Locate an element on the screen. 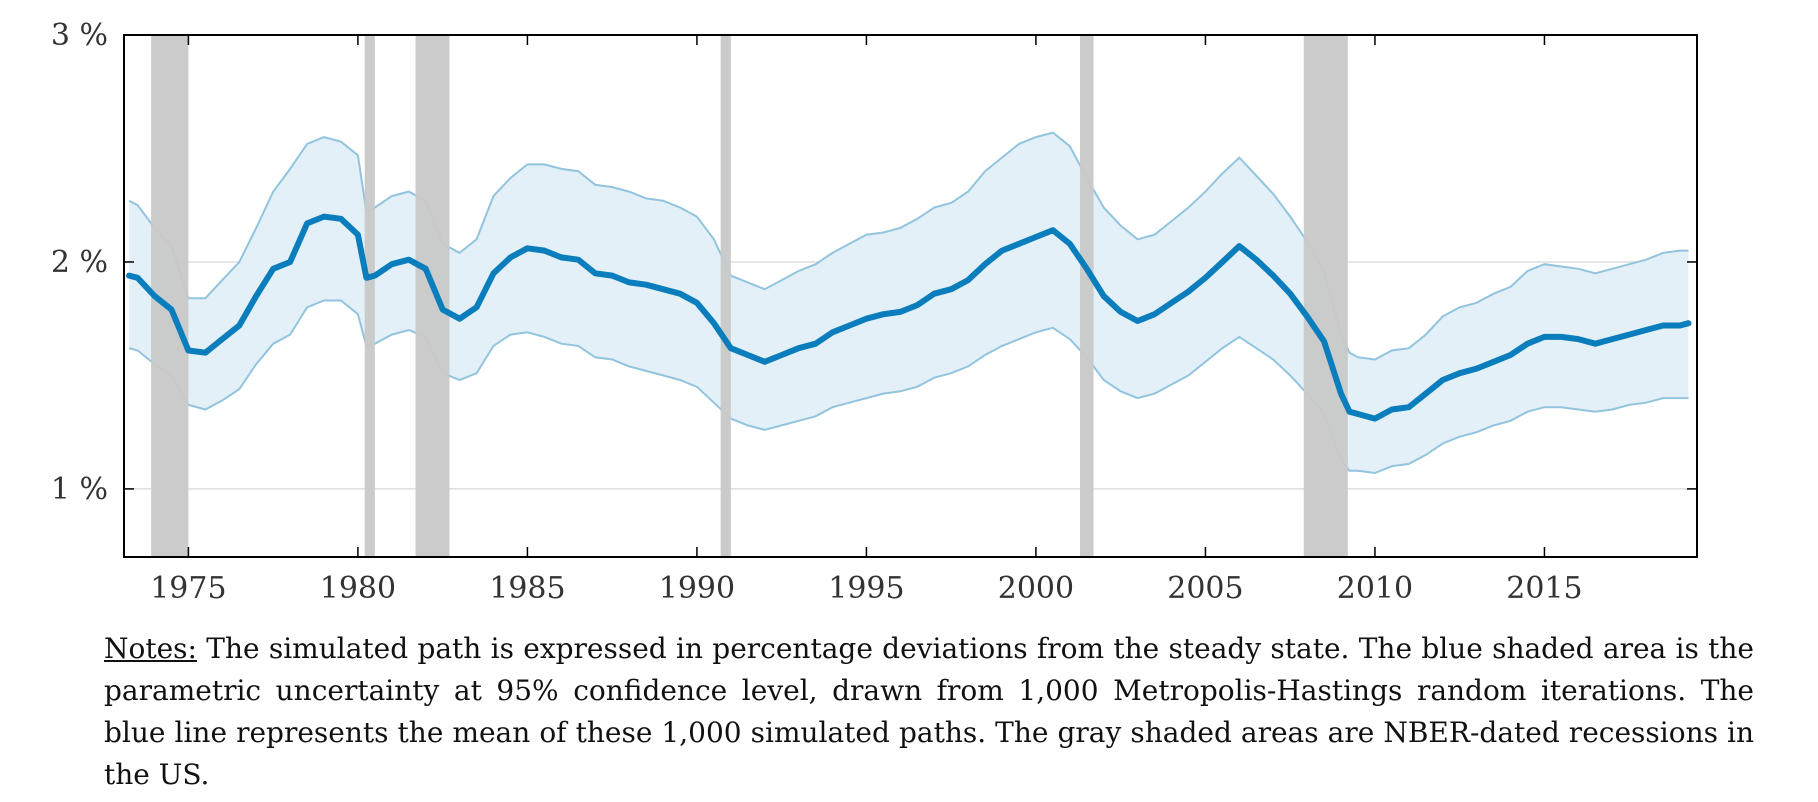  x-tick-label: 2015 is located at coordinates (1544, 588).